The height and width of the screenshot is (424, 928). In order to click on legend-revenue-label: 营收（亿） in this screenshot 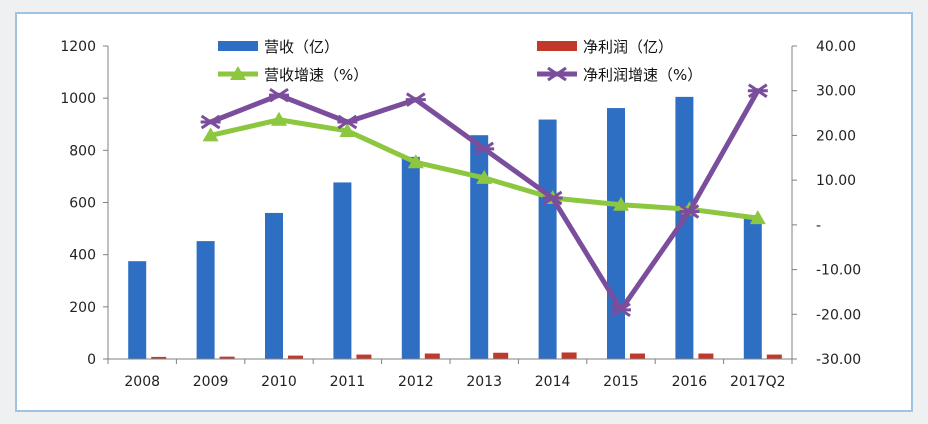, I will do `click(301, 47)`.